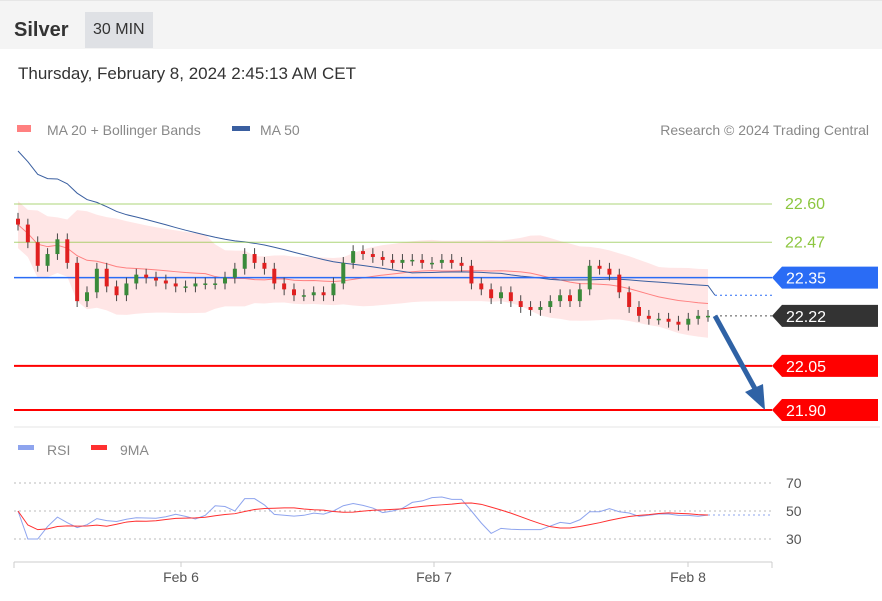  What do you see at coordinates (119, 30) in the screenshot?
I see `timeframe-button: 30 MIN` at bounding box center [119, 30].